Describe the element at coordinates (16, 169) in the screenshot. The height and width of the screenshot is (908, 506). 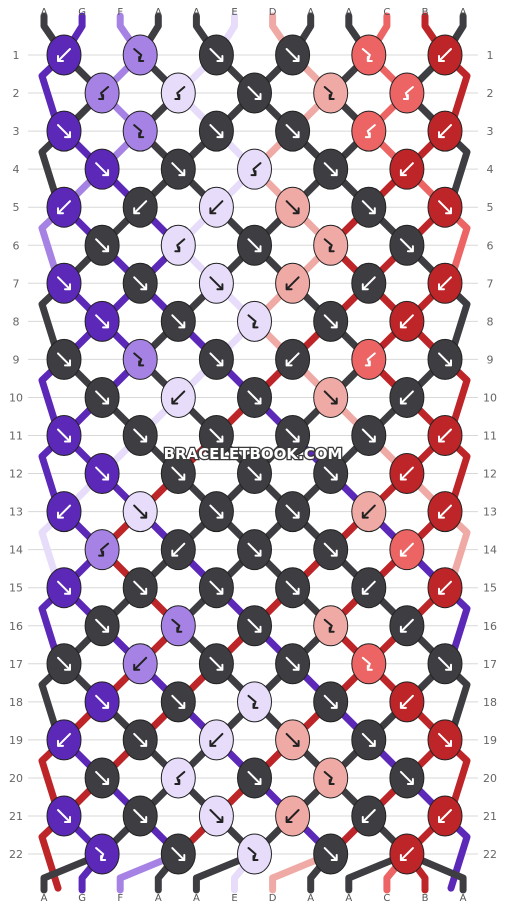
I see `row-label-left: 4` at that location.